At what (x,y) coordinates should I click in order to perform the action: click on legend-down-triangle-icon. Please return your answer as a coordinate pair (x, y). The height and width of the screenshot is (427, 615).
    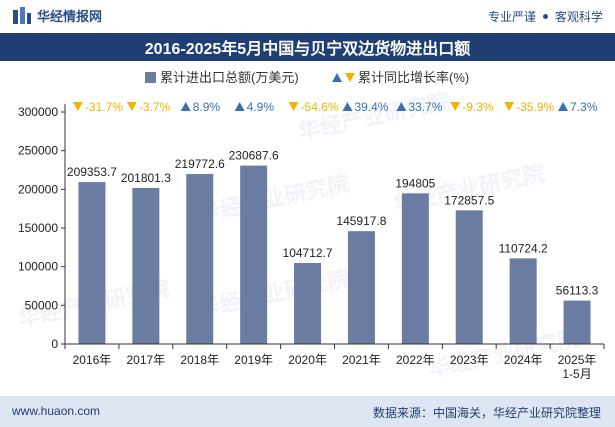
    Looking at the image, I should click on (350, 77).